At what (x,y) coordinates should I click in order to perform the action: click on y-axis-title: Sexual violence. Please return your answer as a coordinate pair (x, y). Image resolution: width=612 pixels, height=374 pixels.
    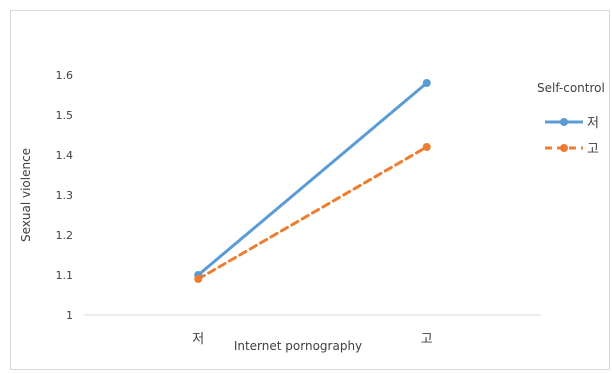
    Looking at the image, I should click on (26, 195).